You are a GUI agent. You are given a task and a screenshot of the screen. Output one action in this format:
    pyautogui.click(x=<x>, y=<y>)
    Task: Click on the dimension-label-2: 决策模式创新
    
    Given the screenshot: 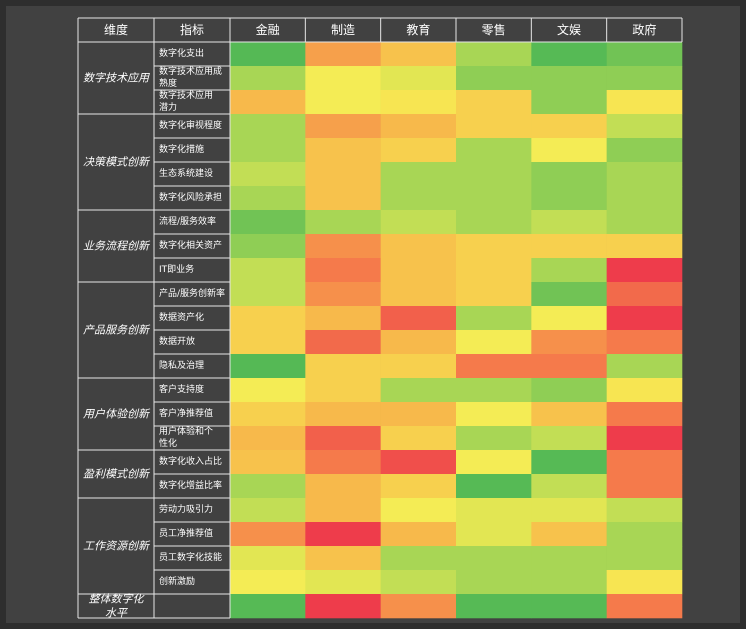 What is the action you would take?
    pyautogui.click(x=117, y=162)
    